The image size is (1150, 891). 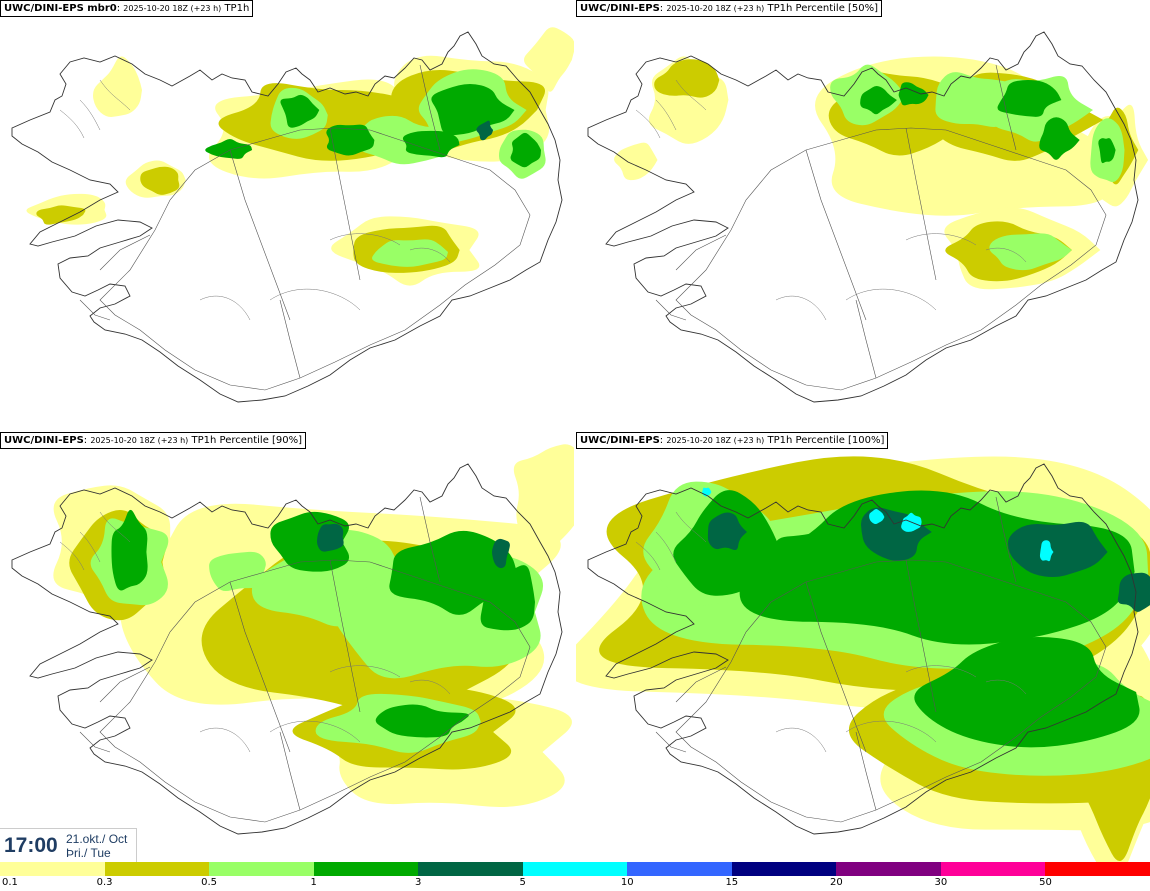 I want to click on colorbar-tick-label: 0.5, so click(x=209, y=882).